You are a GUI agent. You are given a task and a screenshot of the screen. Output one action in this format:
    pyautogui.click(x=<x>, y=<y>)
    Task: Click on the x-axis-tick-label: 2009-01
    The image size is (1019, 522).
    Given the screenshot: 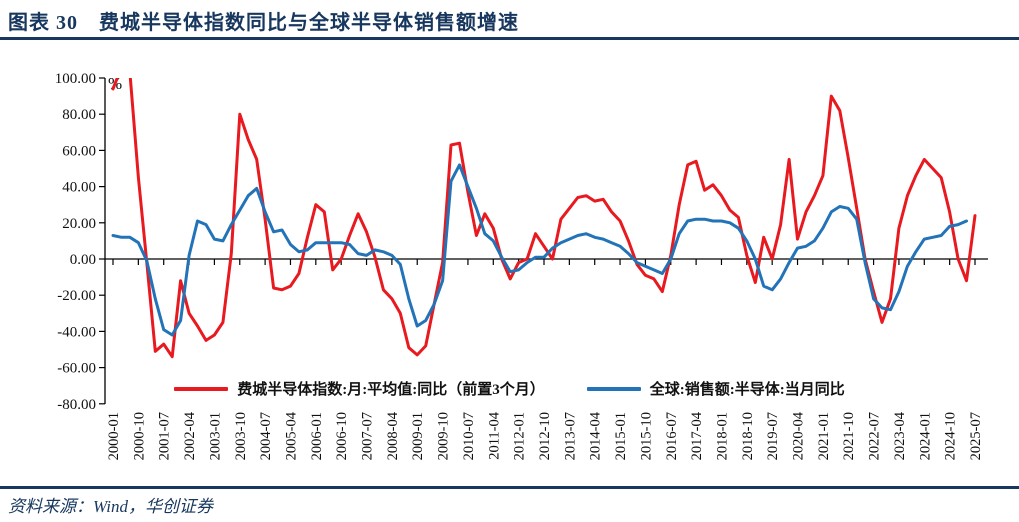 What is the action you would take?
    pyautogui.click(x=418, y=436)
    